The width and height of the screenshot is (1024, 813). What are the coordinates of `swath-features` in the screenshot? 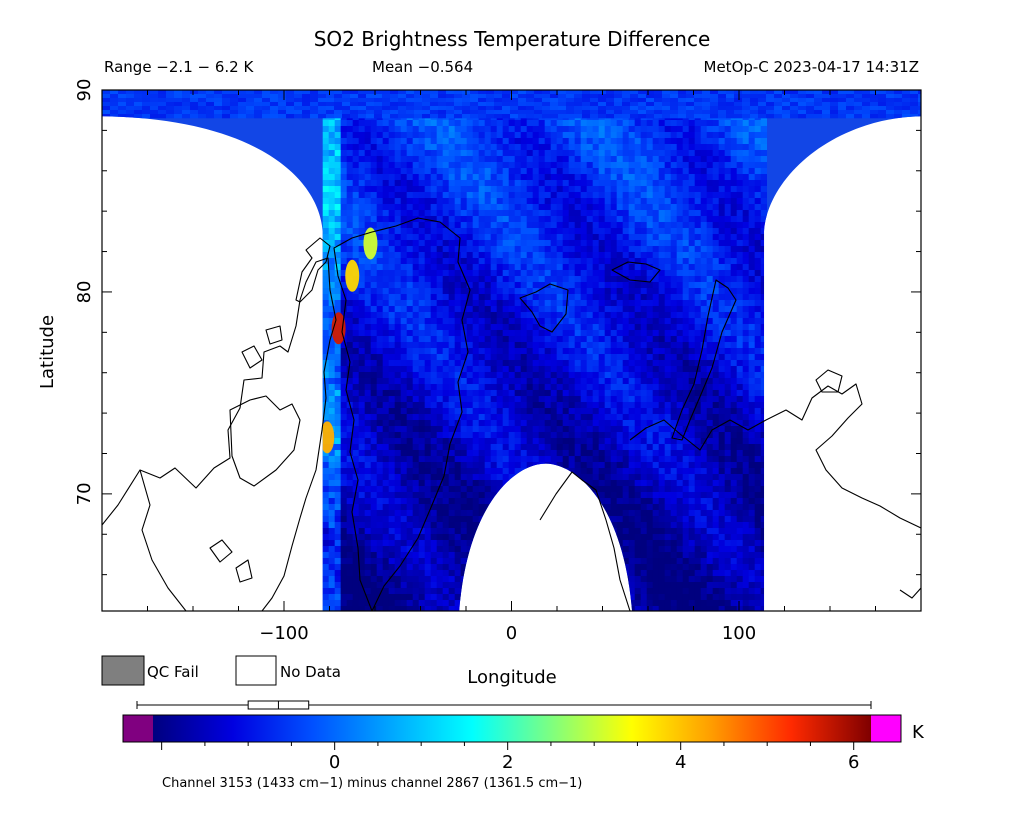 It's located at (349, 340).